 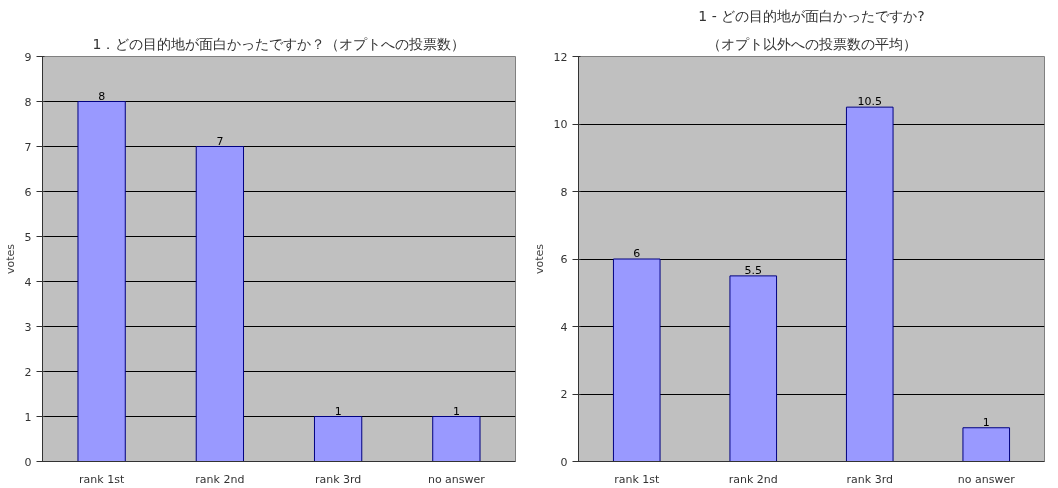 I want to click on data-label: 8, so click(x=102, y=96).